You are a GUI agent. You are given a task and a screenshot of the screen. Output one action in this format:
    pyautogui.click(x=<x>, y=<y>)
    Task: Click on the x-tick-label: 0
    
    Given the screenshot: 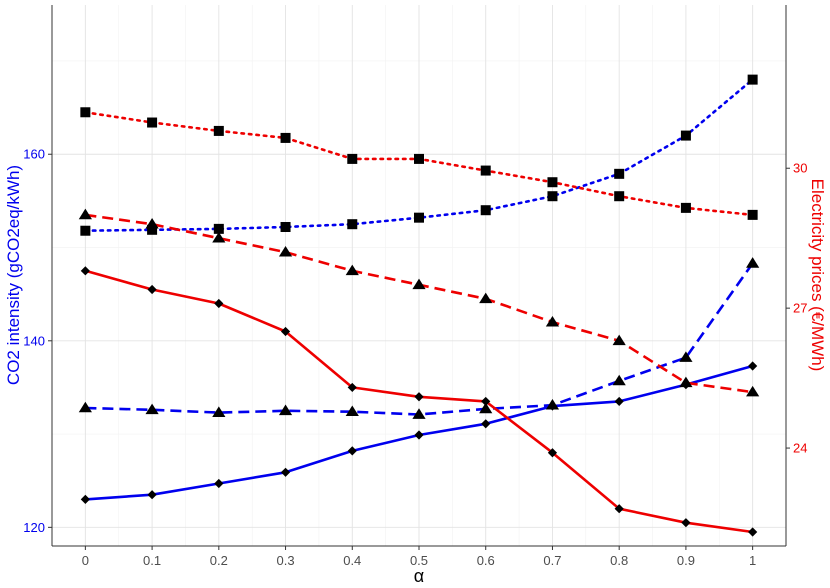 What is the action you would take?
    pyautogui.click(x=85, y=560)
    